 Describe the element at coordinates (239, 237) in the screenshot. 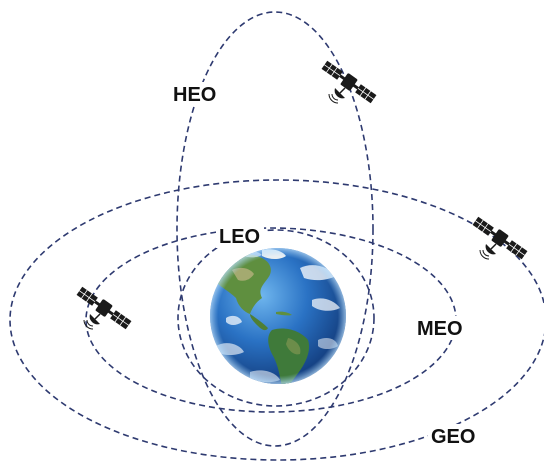

I see `leo-label: LEO` at that location.